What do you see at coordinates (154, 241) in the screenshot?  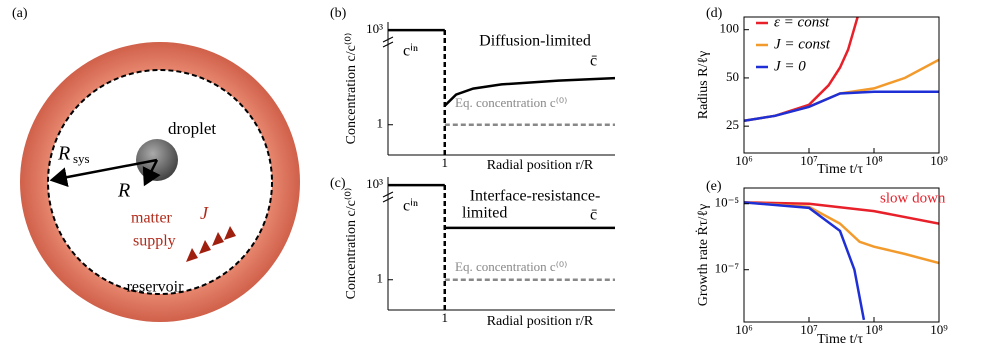 I see `label: supply` at bounding box center [154, 241].